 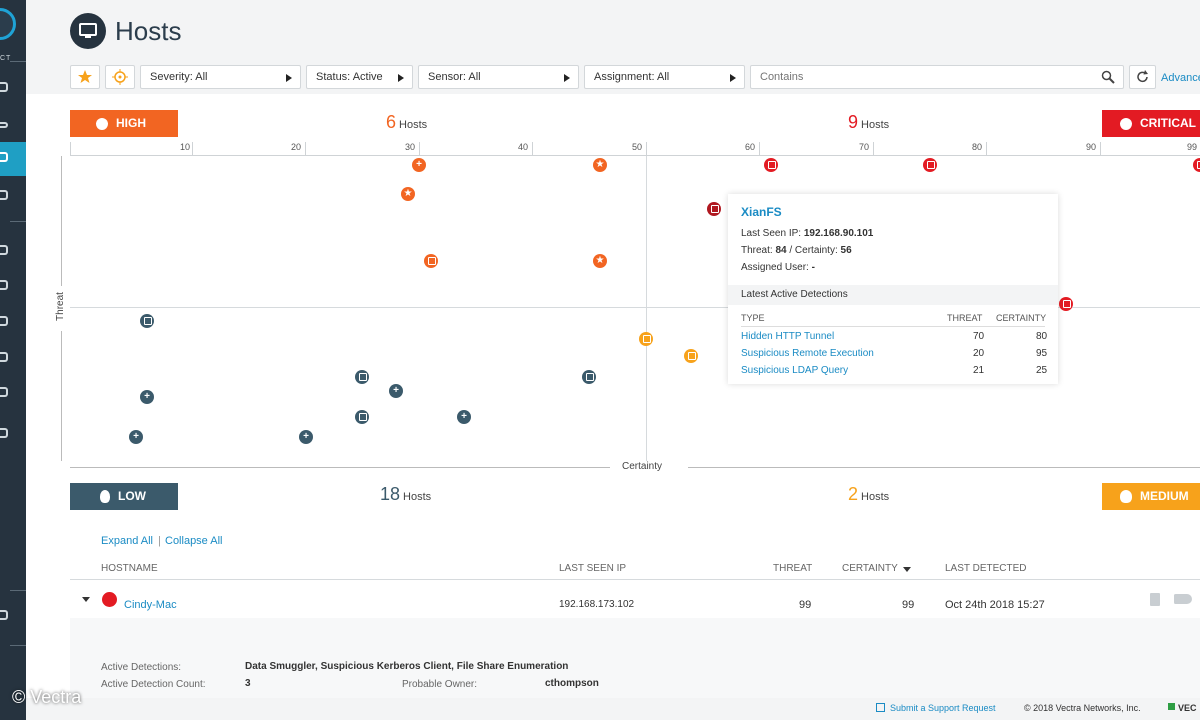 I want to click on monitor-icon, so click(x=88, y=31).